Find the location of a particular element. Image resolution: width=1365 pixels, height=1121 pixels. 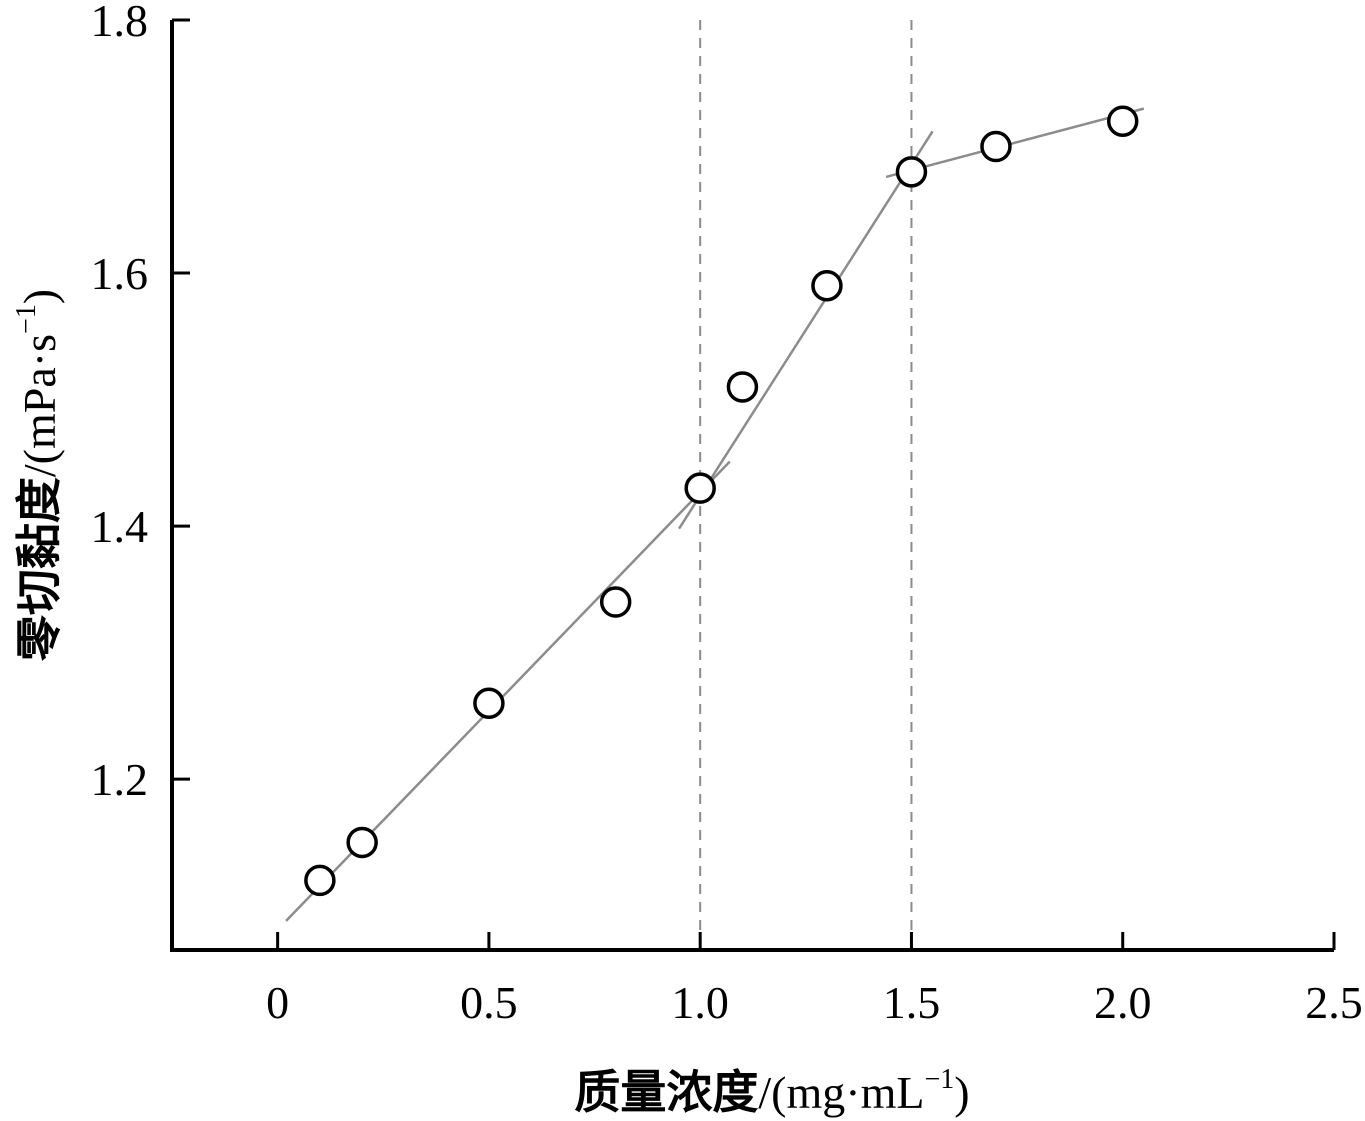

y-tick-label: 1.6 is located at coordinates (120, 273).